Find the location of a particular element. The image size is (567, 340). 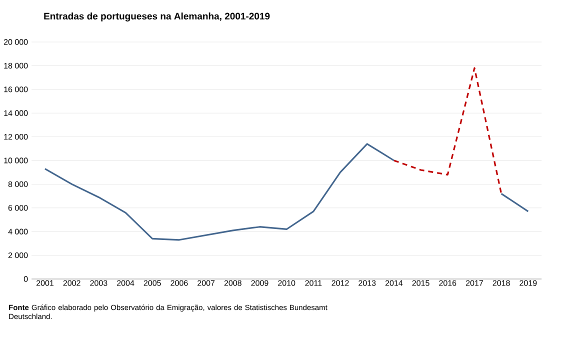

y-tick-label: 12 000 is located at coordinates (16, 137).